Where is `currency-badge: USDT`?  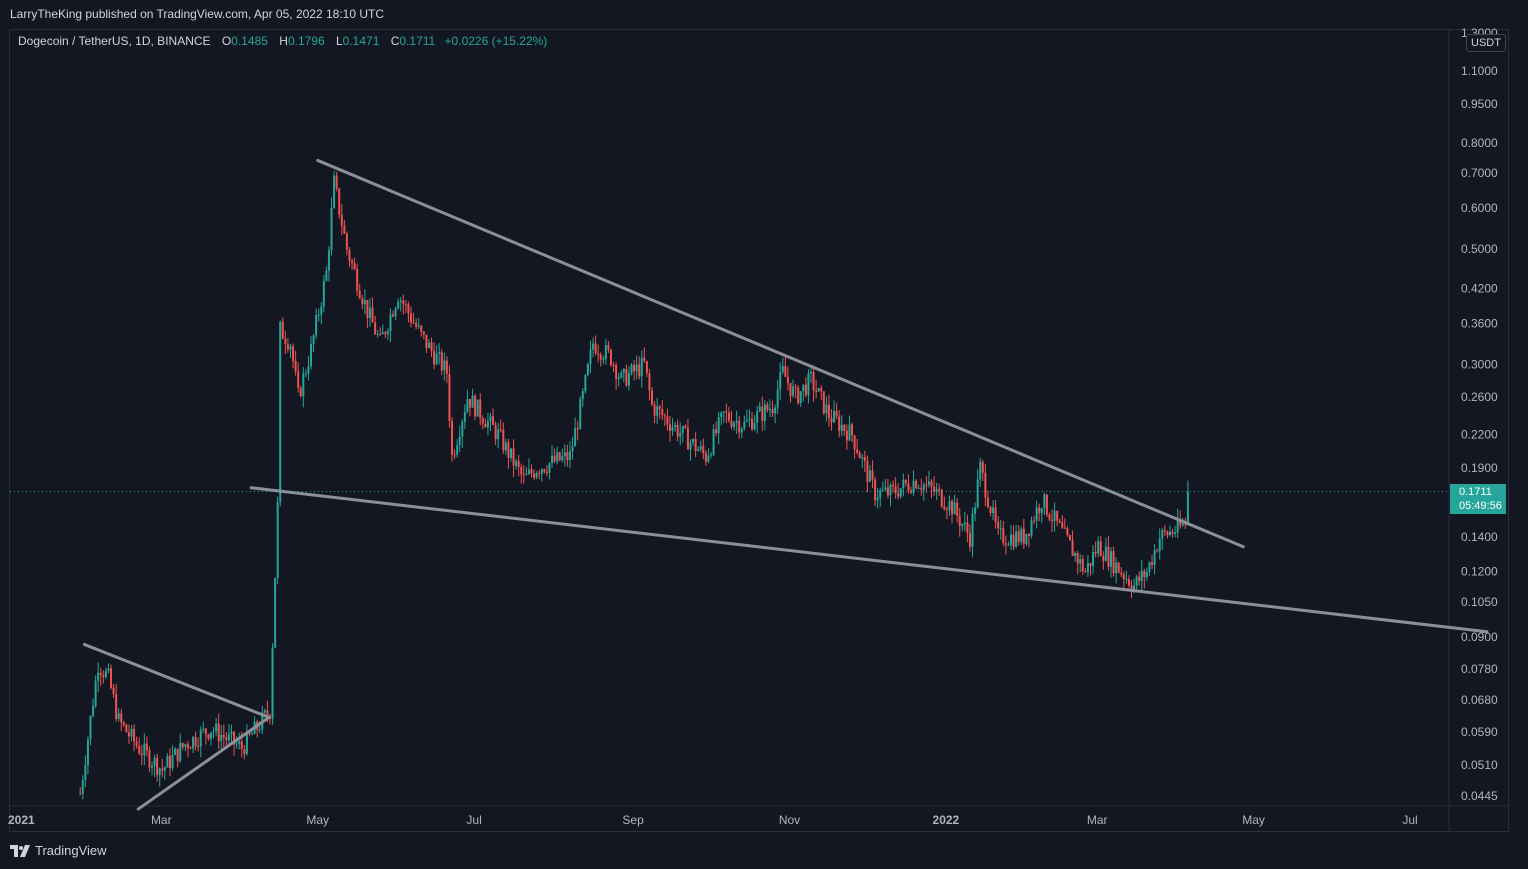
currency-badge: USDT is located at coordinates (1486, 43).